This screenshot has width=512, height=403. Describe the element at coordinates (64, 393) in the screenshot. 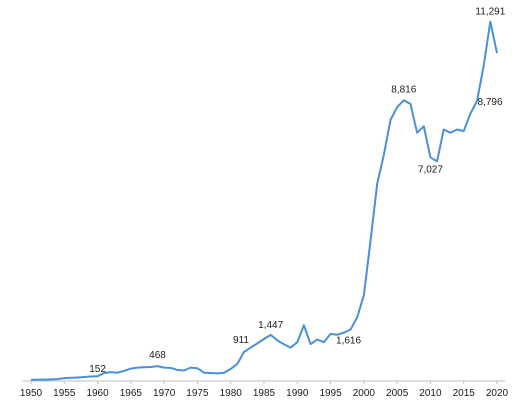

I see `x-tick-label: 1955` at that location.